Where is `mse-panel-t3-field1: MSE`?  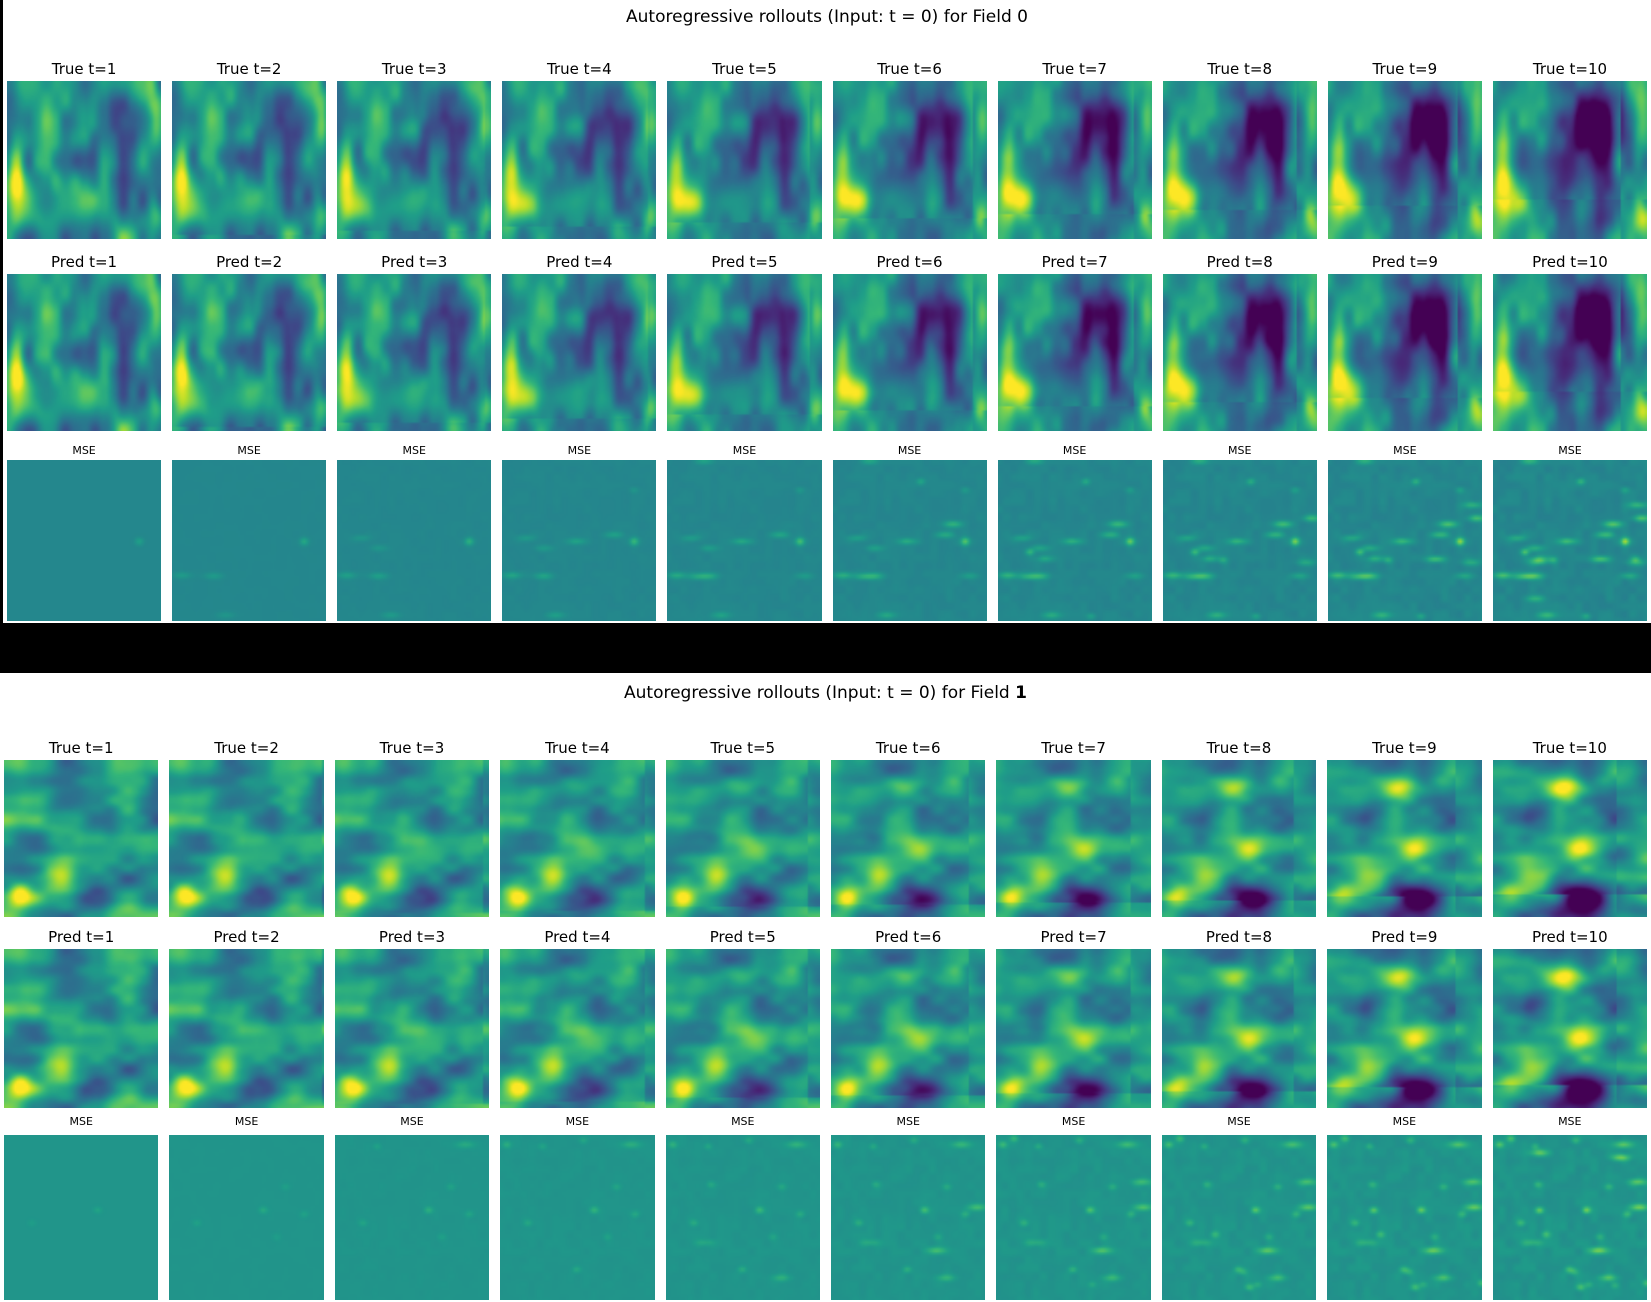 mse-panel-t3-field1: MSE is located at coordinates (412, 1207).